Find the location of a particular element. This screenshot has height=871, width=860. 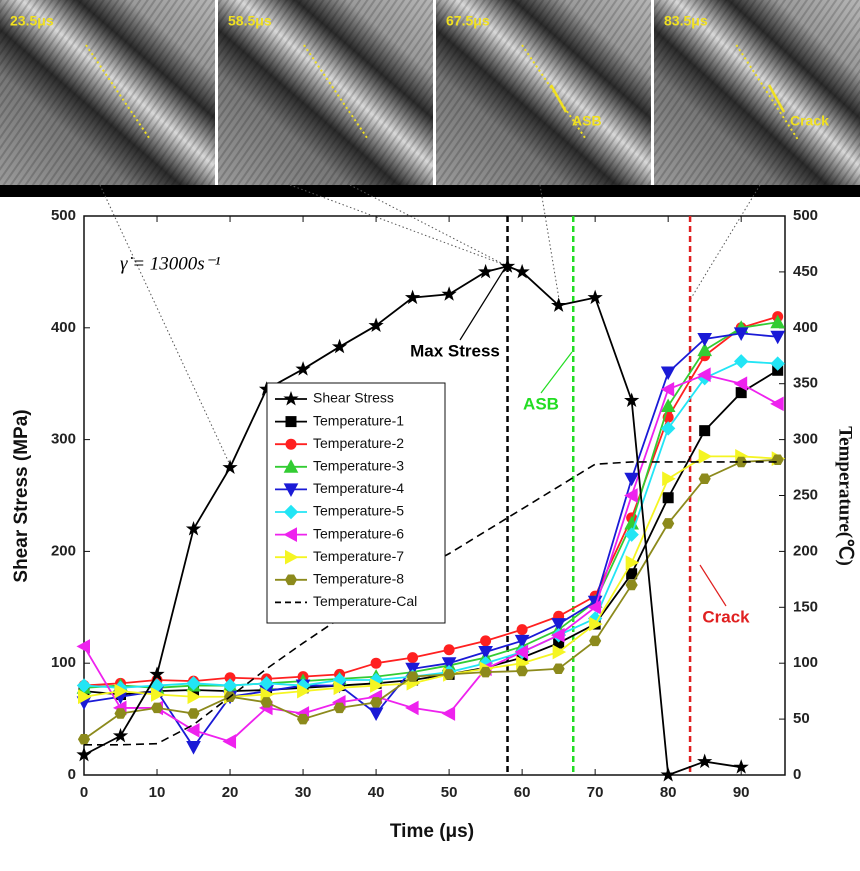

photo-time-label: 67.5μs is located at coordinates (468, 21).